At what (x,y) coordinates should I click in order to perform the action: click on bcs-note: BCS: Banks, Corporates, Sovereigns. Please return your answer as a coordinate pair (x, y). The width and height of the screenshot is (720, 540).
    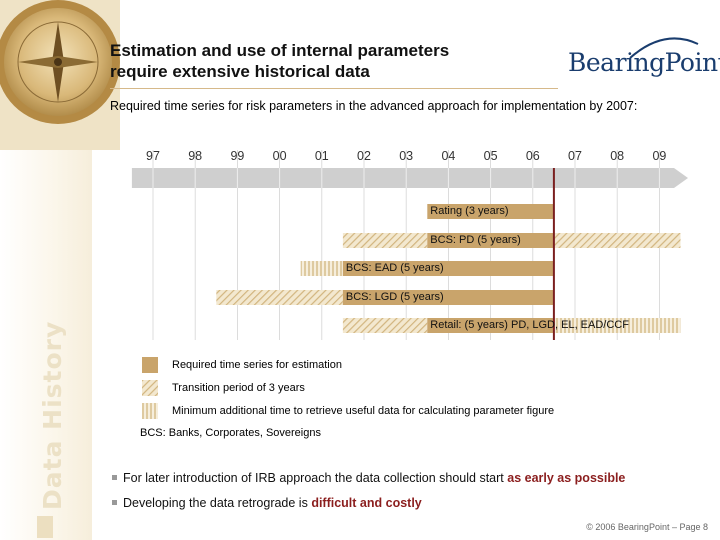
    Looking at the image, I should click on (230, 433).